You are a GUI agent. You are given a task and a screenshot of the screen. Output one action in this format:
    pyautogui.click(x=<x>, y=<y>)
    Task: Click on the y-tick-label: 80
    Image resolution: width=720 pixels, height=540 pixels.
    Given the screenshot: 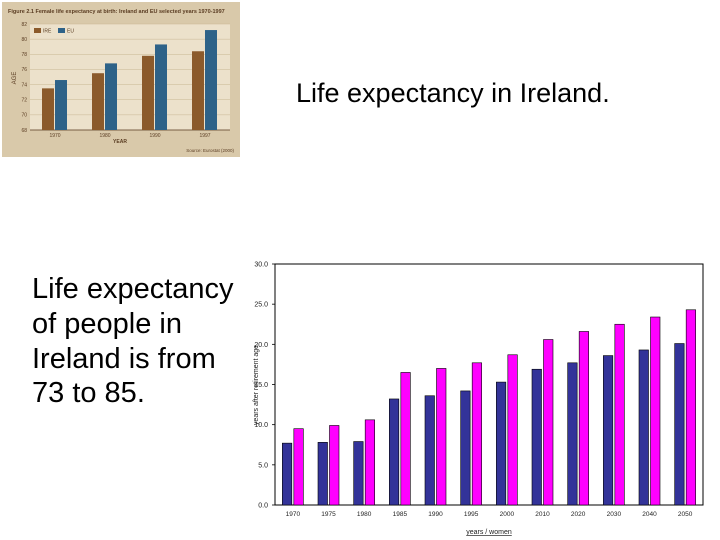 What is the action you would take?
    pyautogui.click(x=24, y=40)
    